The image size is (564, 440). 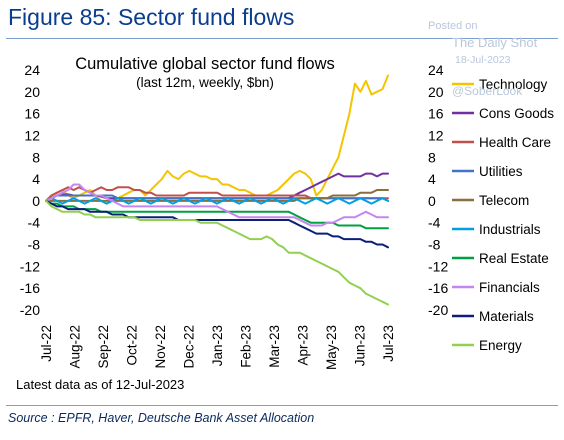 What do you see at coordinates (438, 310) in the screenshot?
I see `y-tick-label-right: -20` at bounding box center [438, 310].